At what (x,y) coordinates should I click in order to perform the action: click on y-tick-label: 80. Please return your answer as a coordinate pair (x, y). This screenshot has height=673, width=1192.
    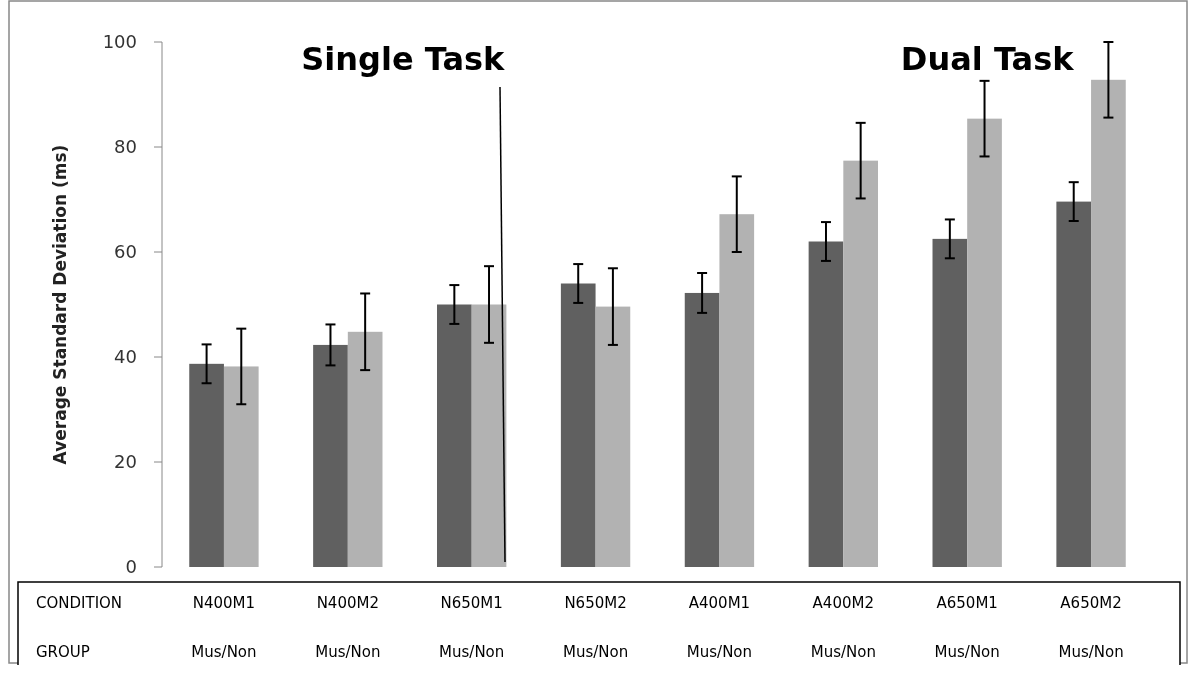
    Looking at the image, I should click on (125, 147).